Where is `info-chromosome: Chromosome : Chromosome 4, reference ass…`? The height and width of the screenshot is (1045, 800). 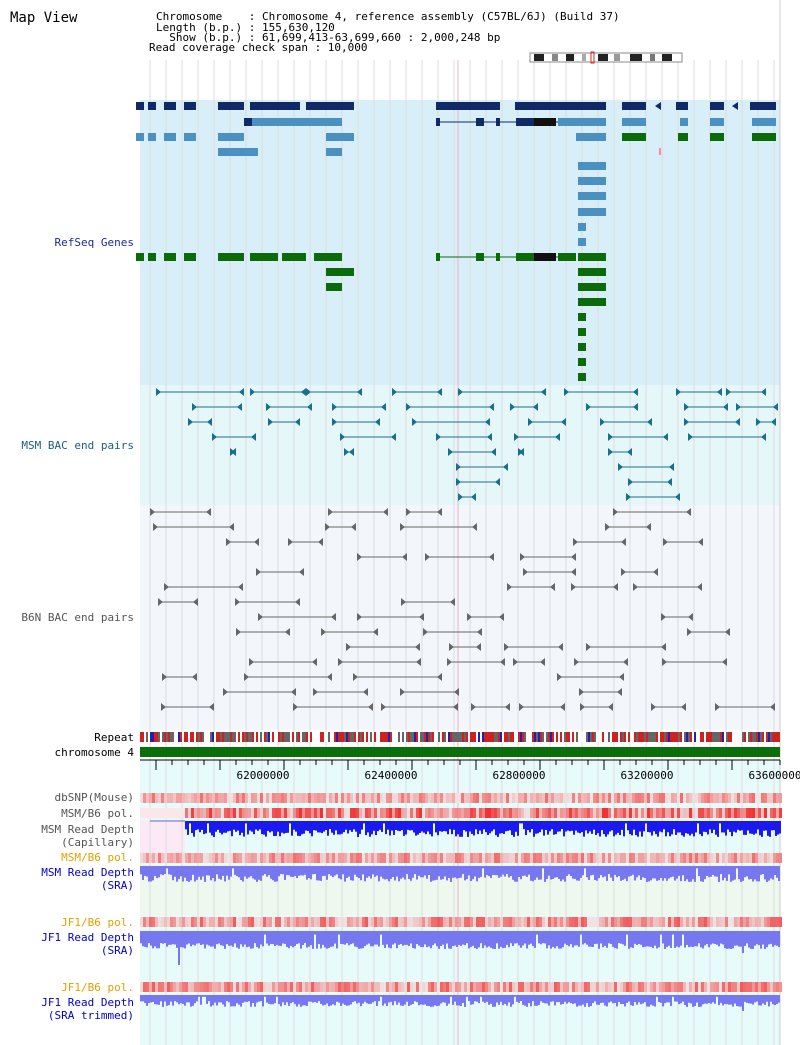
info-chromosome: Chromosome : Chromosome 4, reference ass… is located at coordinates (388, 16).